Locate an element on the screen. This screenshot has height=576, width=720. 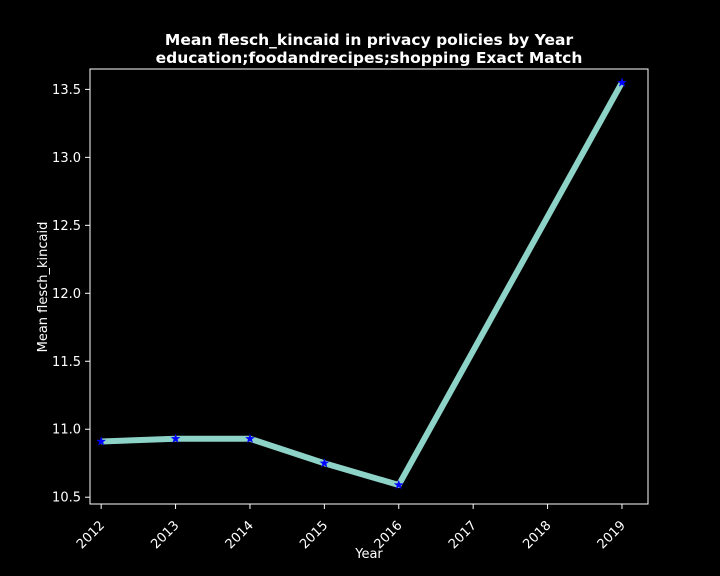
y-axis: 10.5 11.0 11.5 12.0 12.5 13.0 13.5 is located at coordinates (71, 294).